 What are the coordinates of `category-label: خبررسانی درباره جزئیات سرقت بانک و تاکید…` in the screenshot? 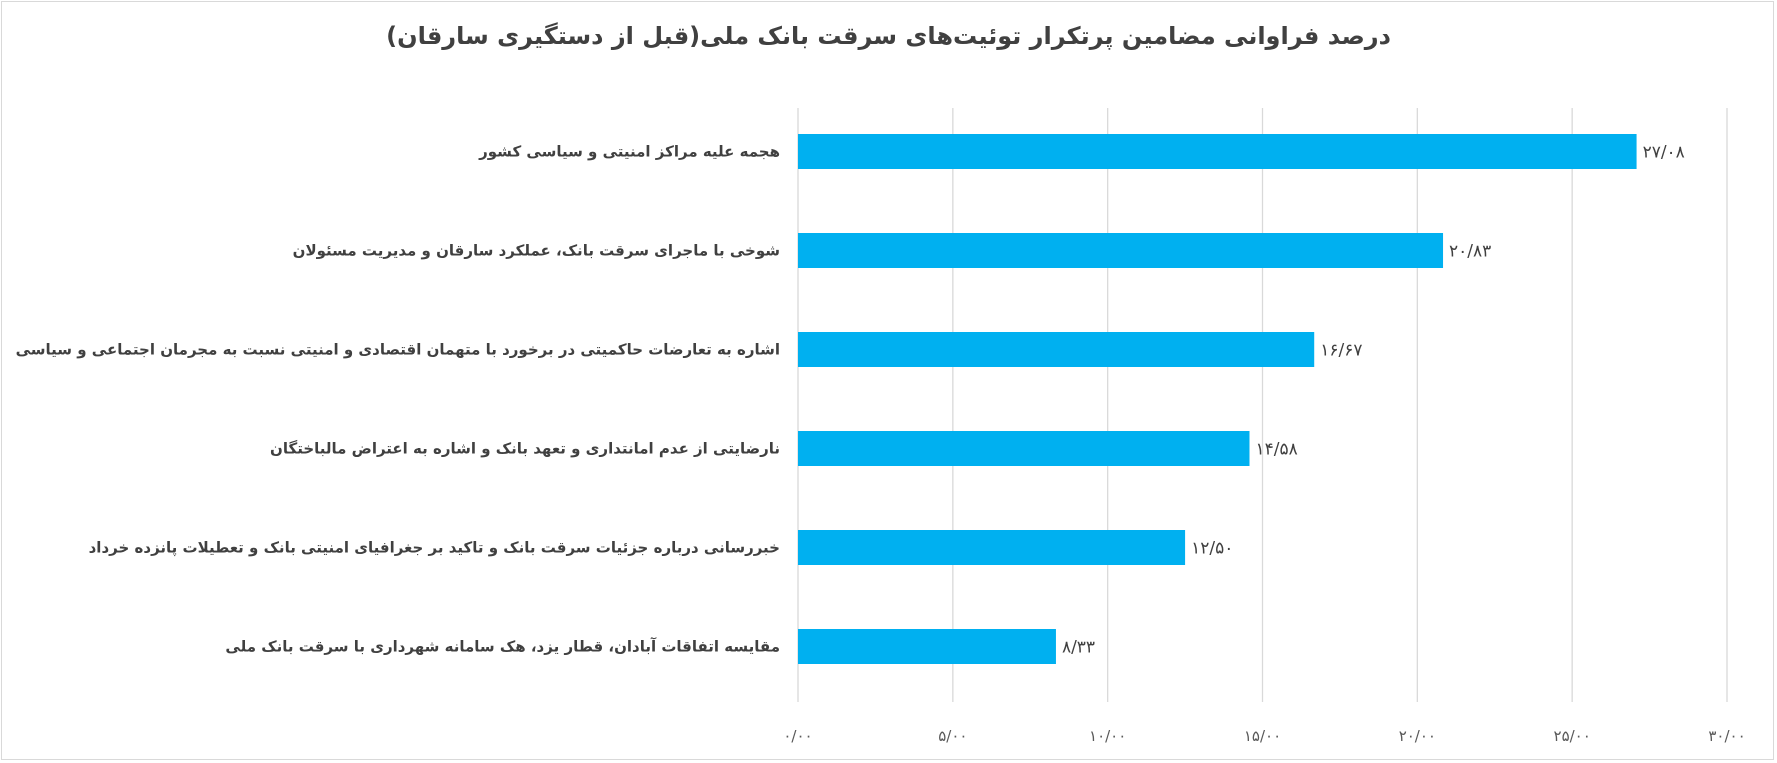 It's located at (434, 548).